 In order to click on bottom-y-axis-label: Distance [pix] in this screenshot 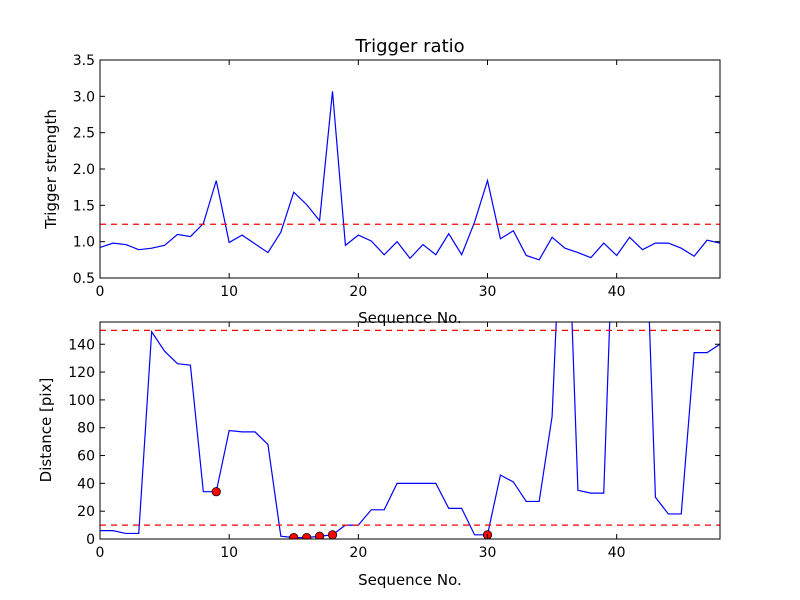, I will do `click(46, 430)`.